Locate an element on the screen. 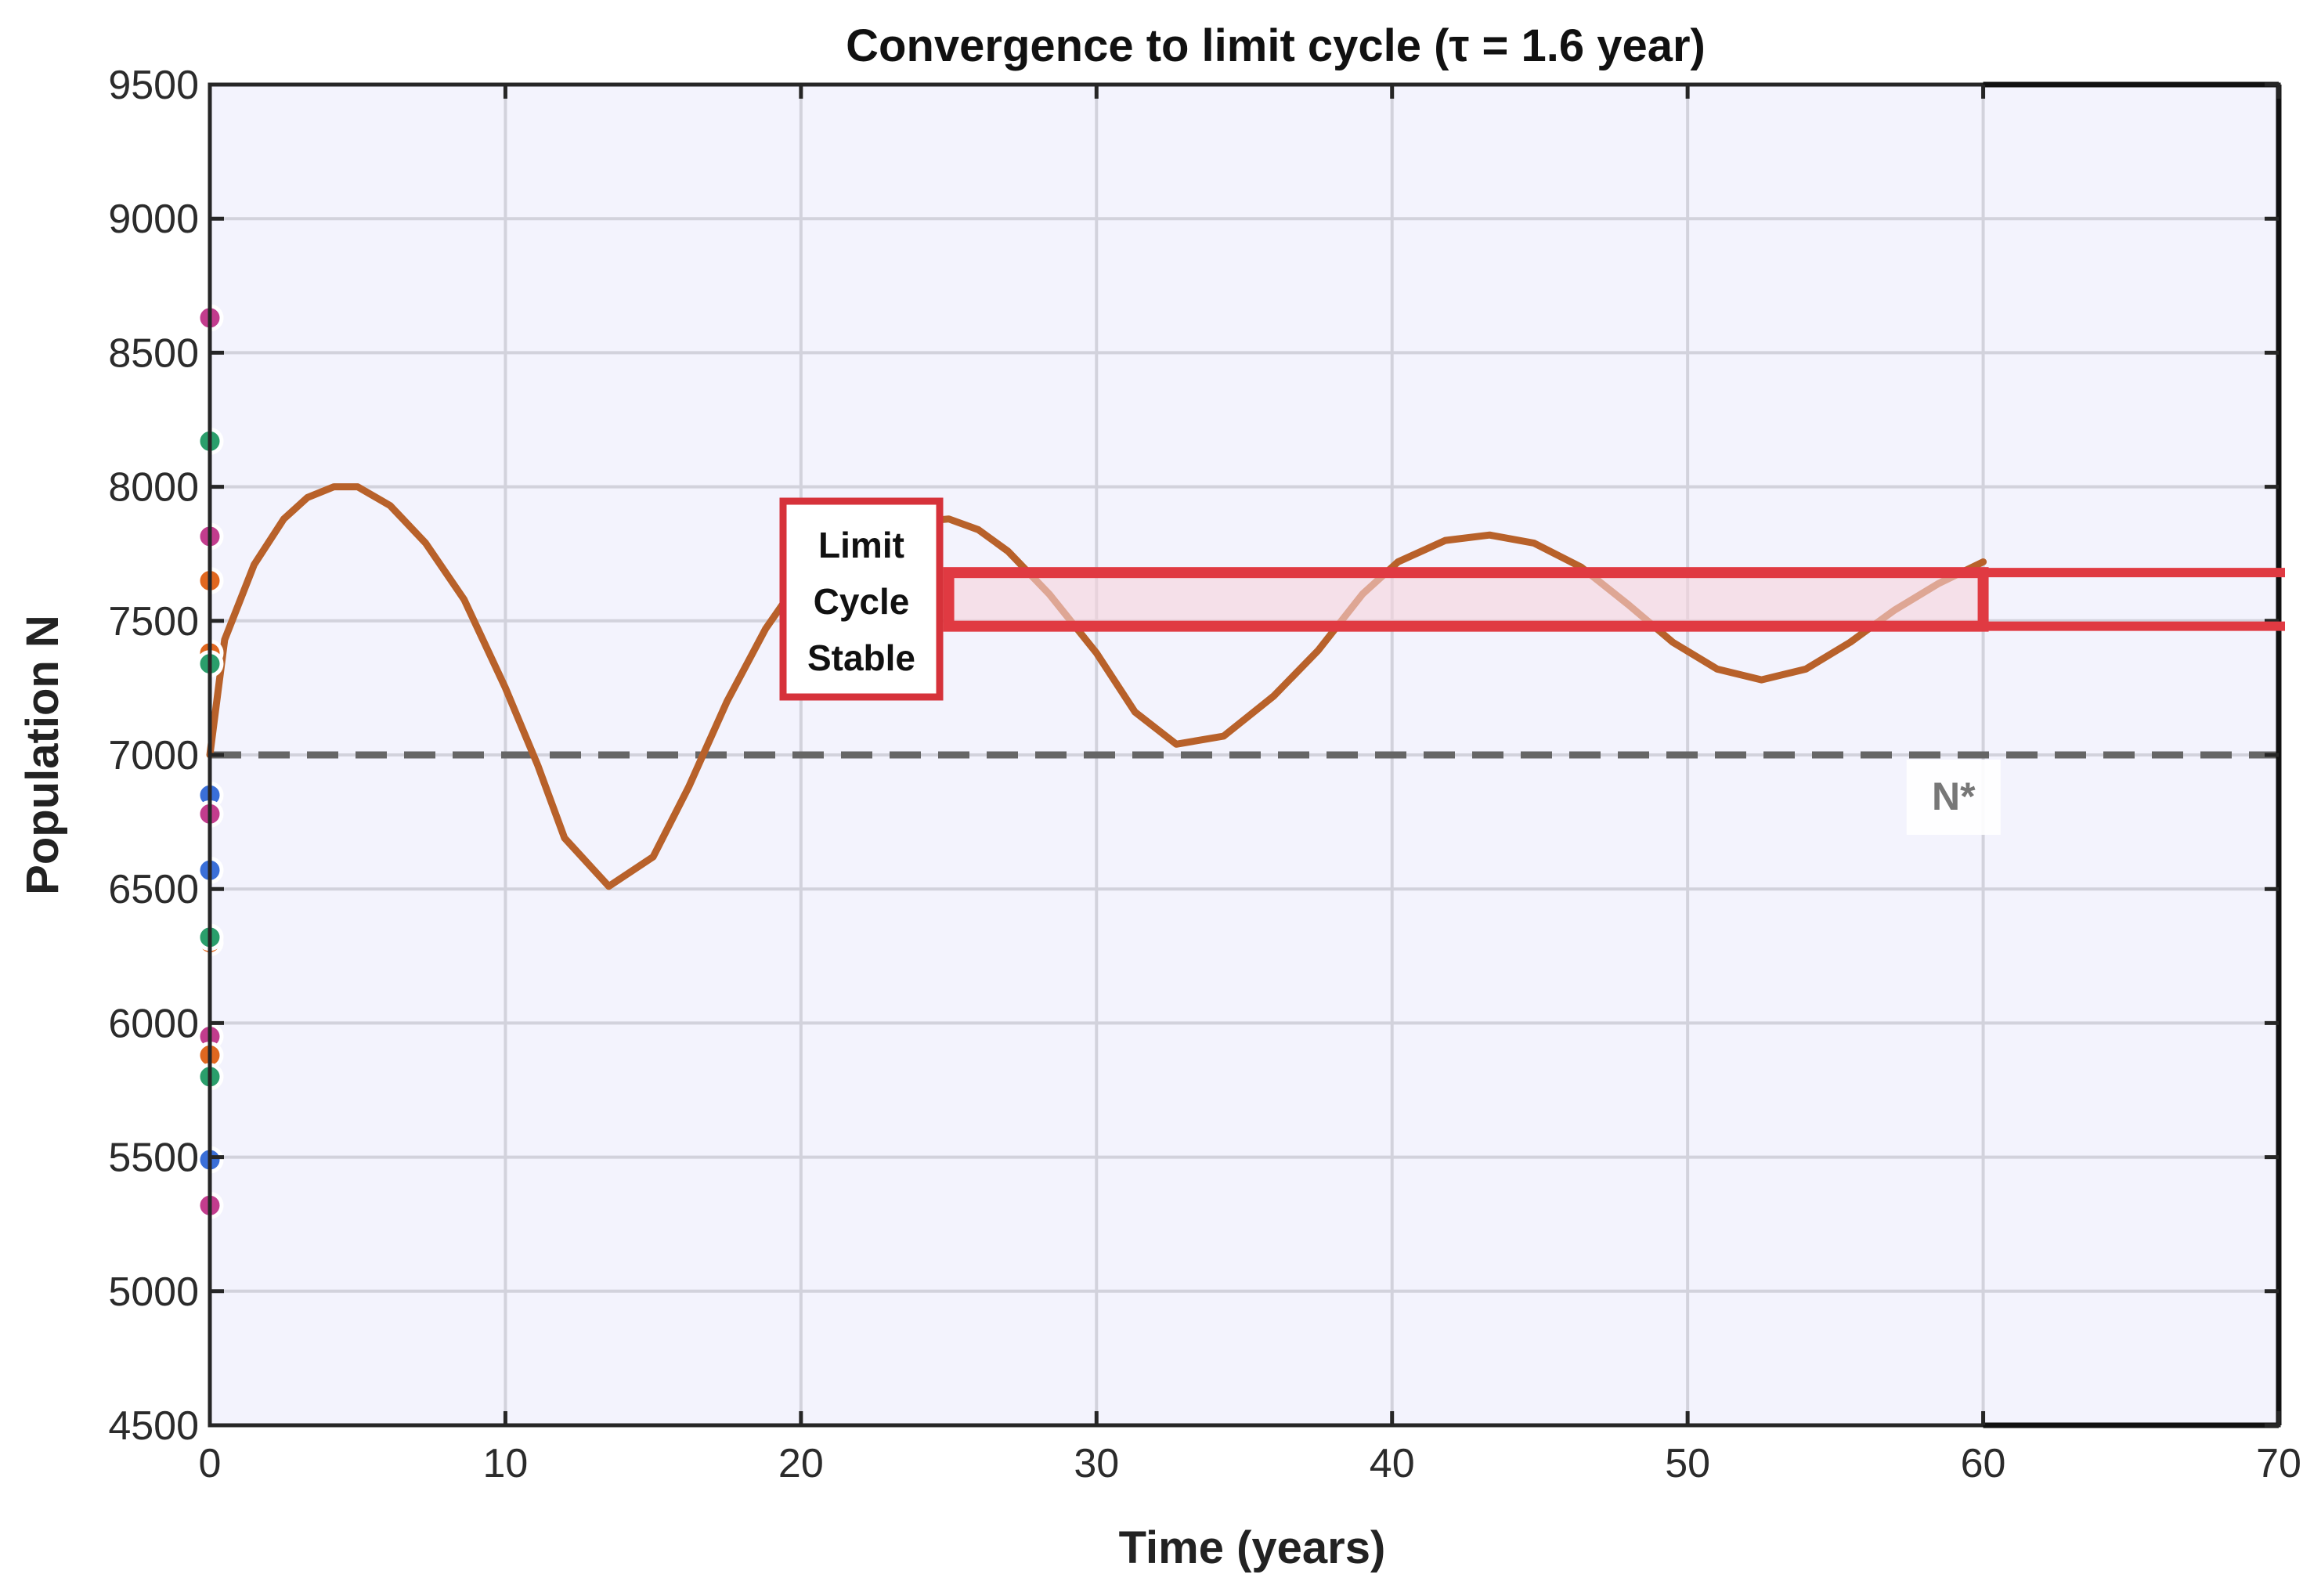 The image size is (2321, 1596). reference-line-label: N* is located at coordinates (1954, 796).